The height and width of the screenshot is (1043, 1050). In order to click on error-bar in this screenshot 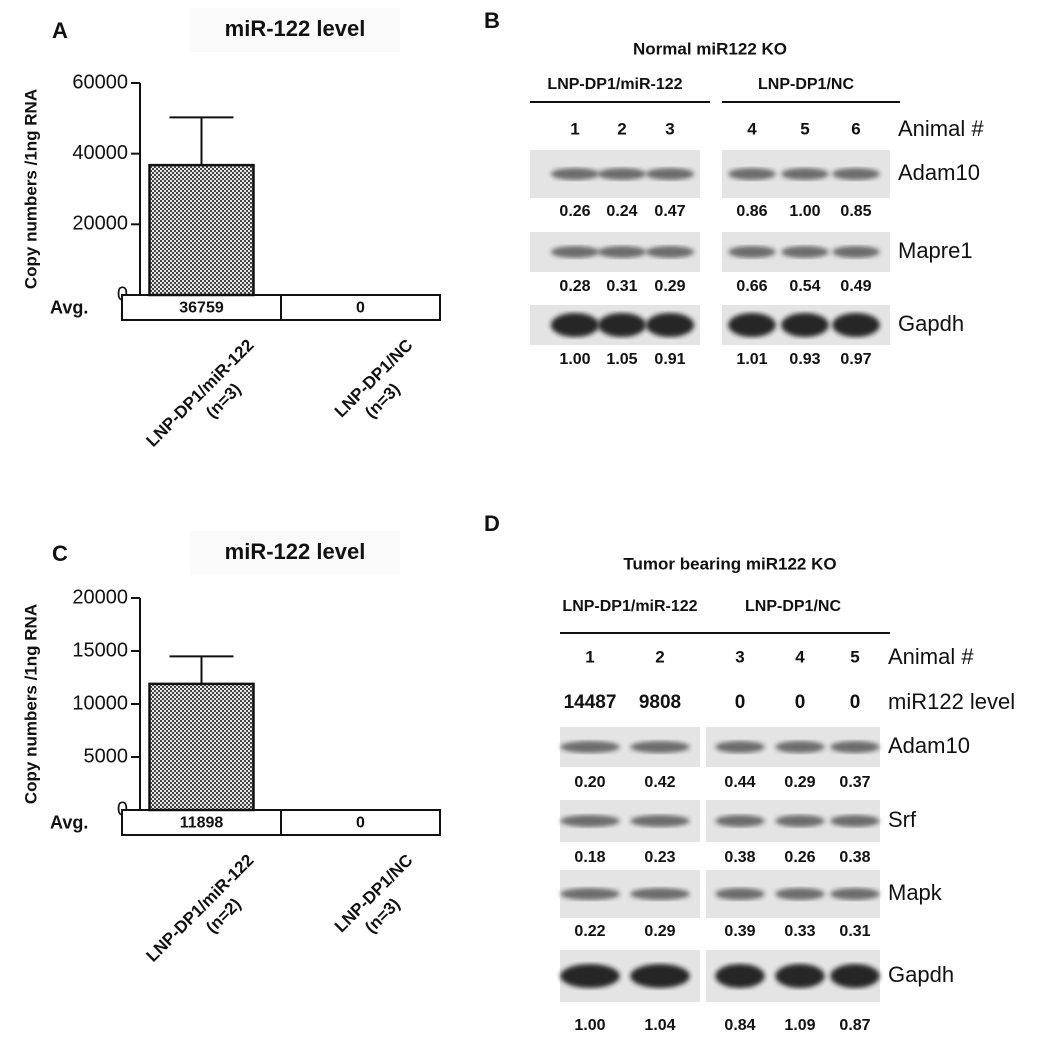, I will do `click(201, 141)`.